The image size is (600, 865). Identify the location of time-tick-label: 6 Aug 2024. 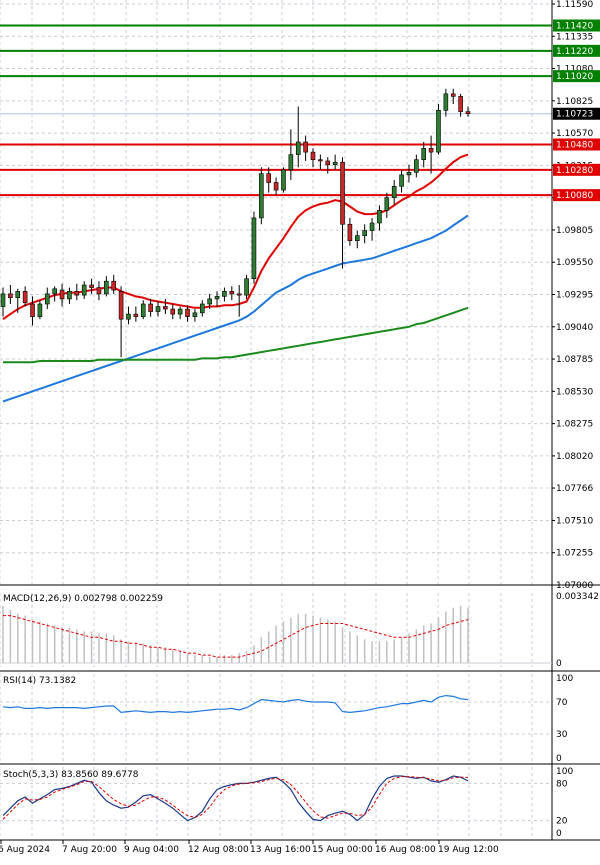
(25, 850).